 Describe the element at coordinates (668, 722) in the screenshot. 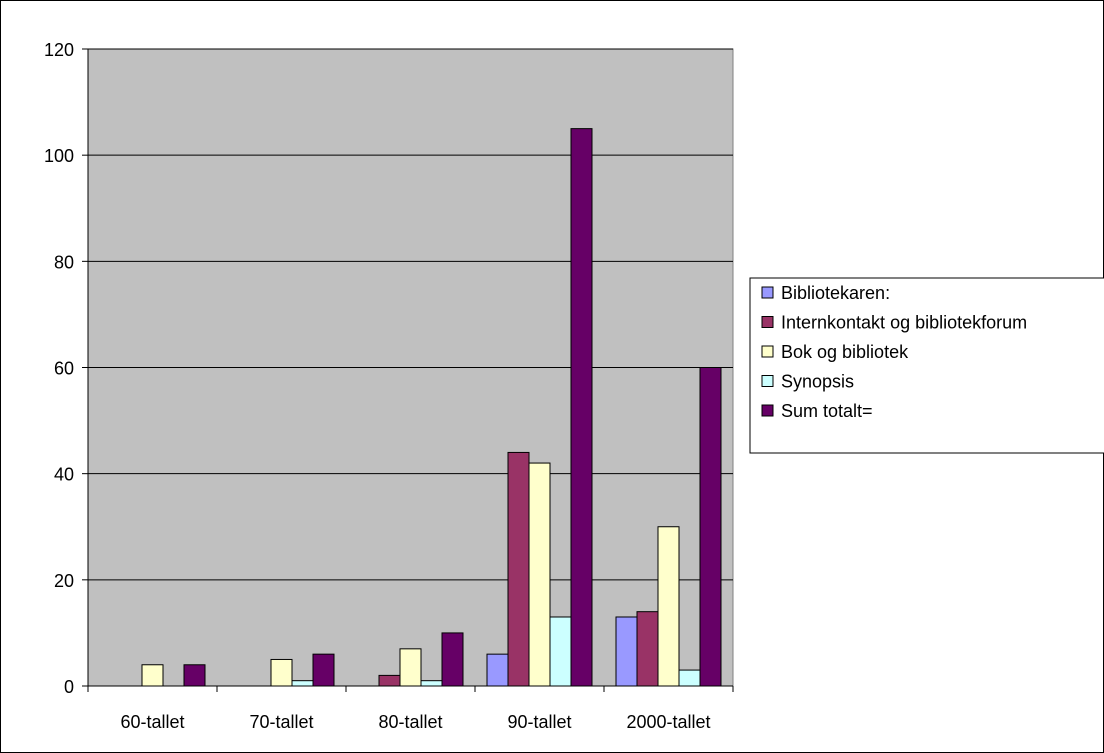

I see `x-tick-label: 2000-tallet` at that location.